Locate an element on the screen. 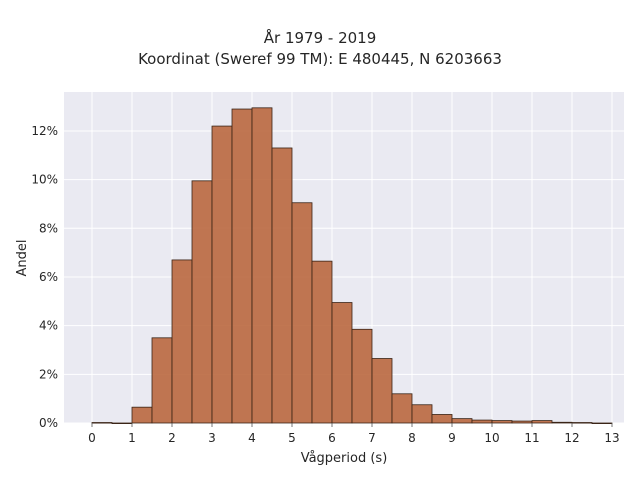  x-tick-label: 4 is located at coordinates (252, 438).